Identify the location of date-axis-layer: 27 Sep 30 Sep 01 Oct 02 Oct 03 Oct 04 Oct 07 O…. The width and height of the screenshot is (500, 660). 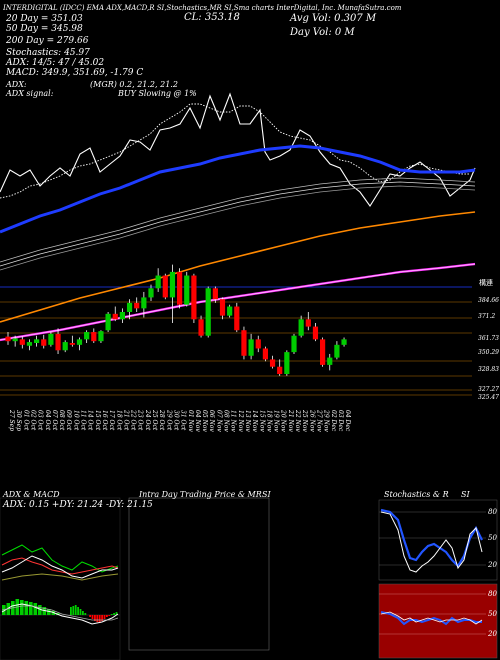
(179, 420).